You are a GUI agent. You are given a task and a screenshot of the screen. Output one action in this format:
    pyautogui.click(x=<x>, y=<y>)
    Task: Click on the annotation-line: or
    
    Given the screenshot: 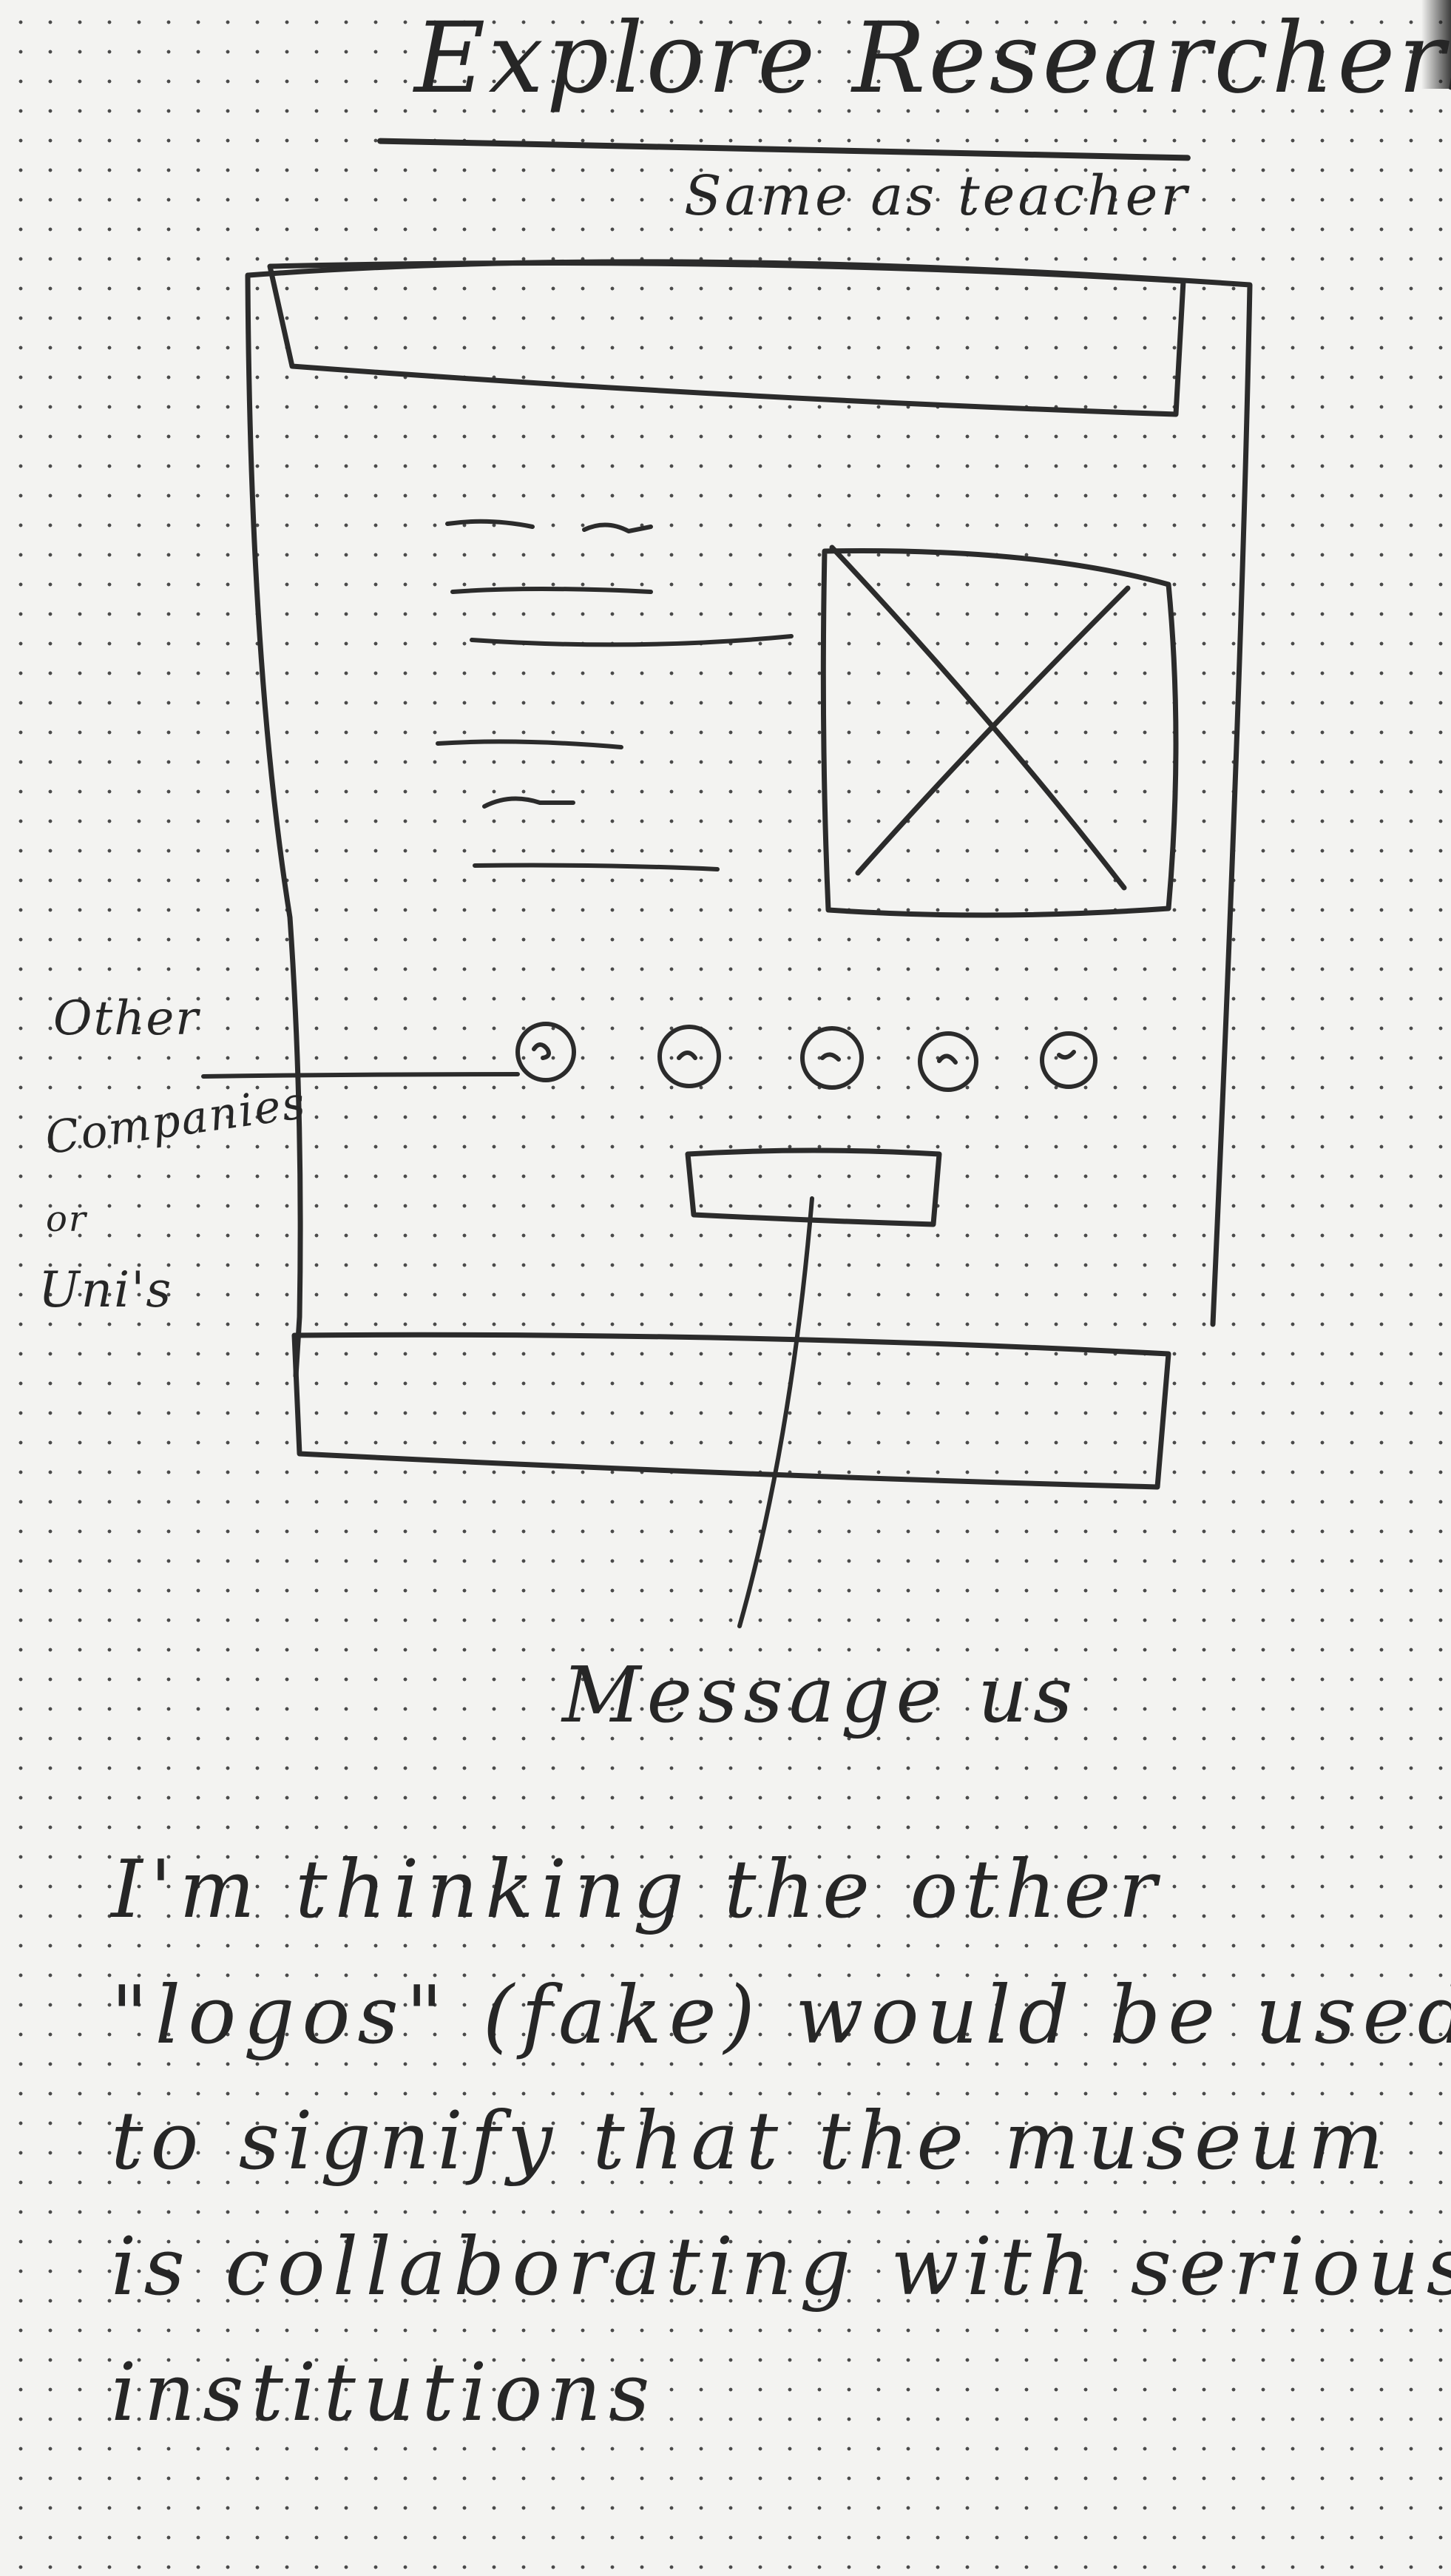 What is the action you would take?
    pyautogui.click(x=66, y=1219)
    